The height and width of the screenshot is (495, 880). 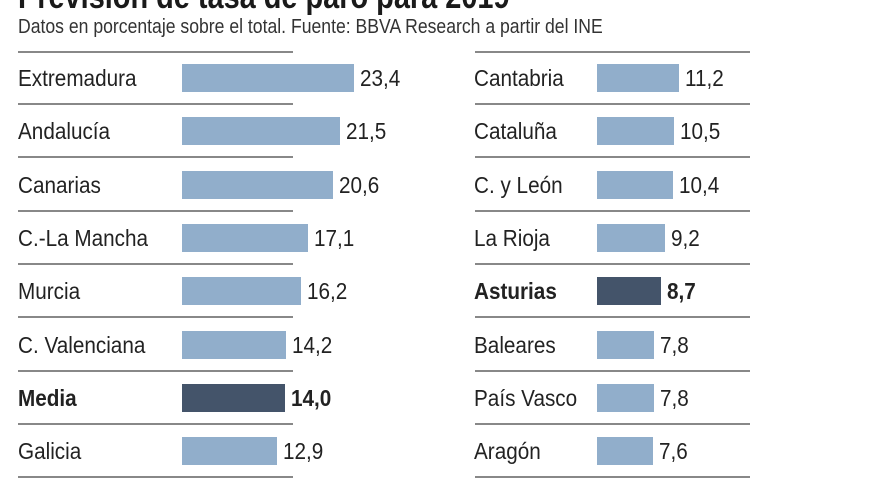 I want to click on category-label: País Vasco, so click(x=526, y=397).